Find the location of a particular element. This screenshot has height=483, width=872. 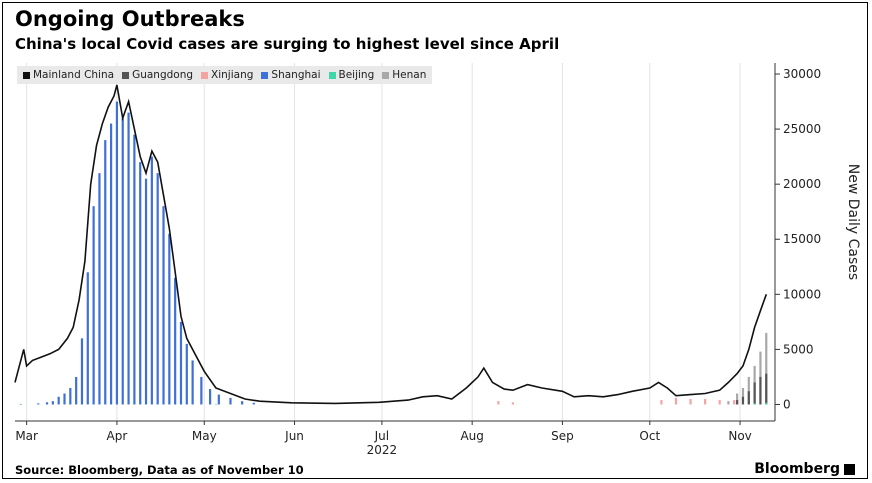

legend-label: Guangdong is located at coordinates (163, 75).